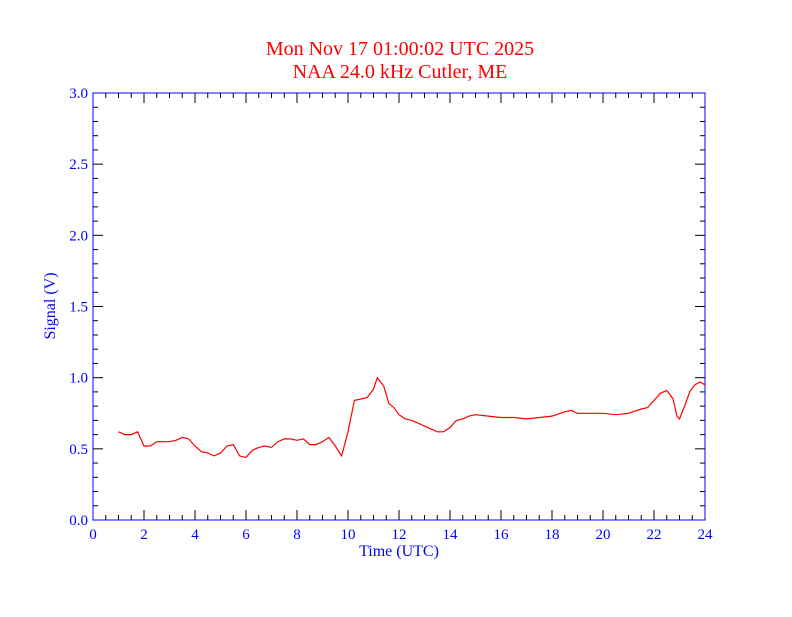 The image size is (792, 617). What do you see at coordinates (78, 165) in the screenshot?
I see `y-tick-label: 2.5` at bounding box center [78, 165].